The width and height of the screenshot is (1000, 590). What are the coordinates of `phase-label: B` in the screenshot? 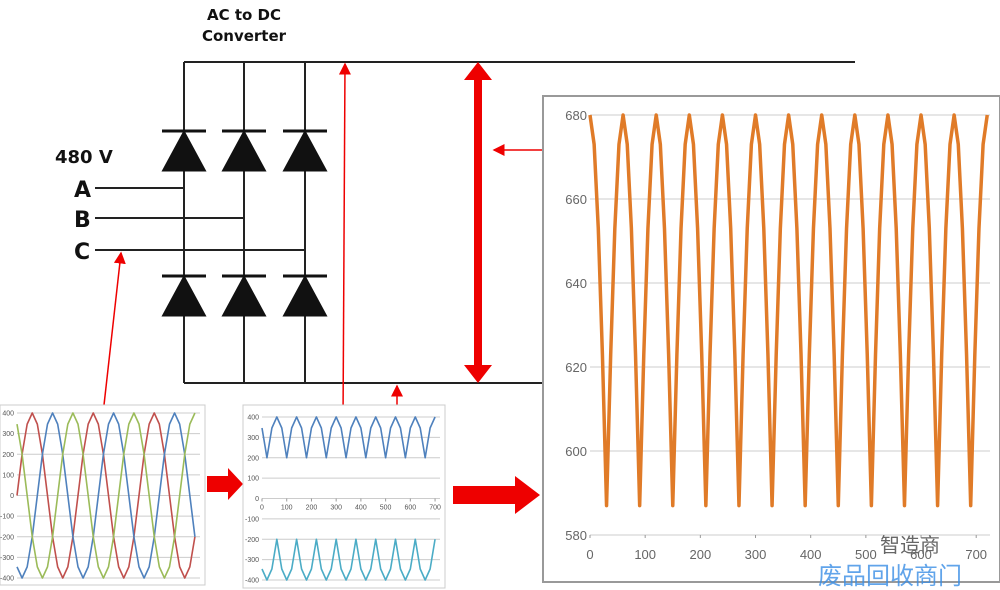 It's located at (82, 220).